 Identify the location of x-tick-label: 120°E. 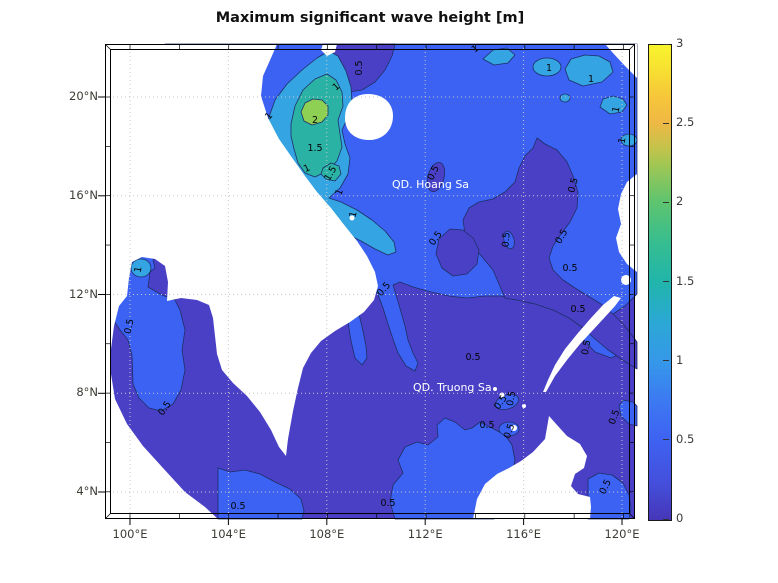
(622, 534).